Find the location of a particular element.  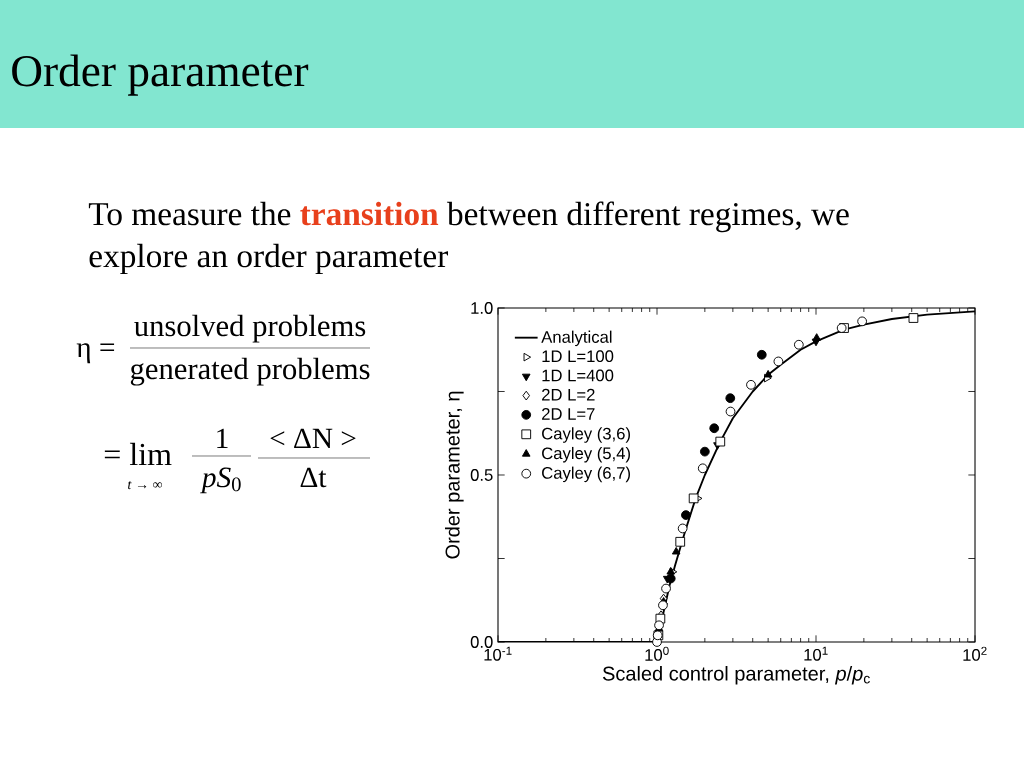

text: generated problems is located at coordinates (250, 371).